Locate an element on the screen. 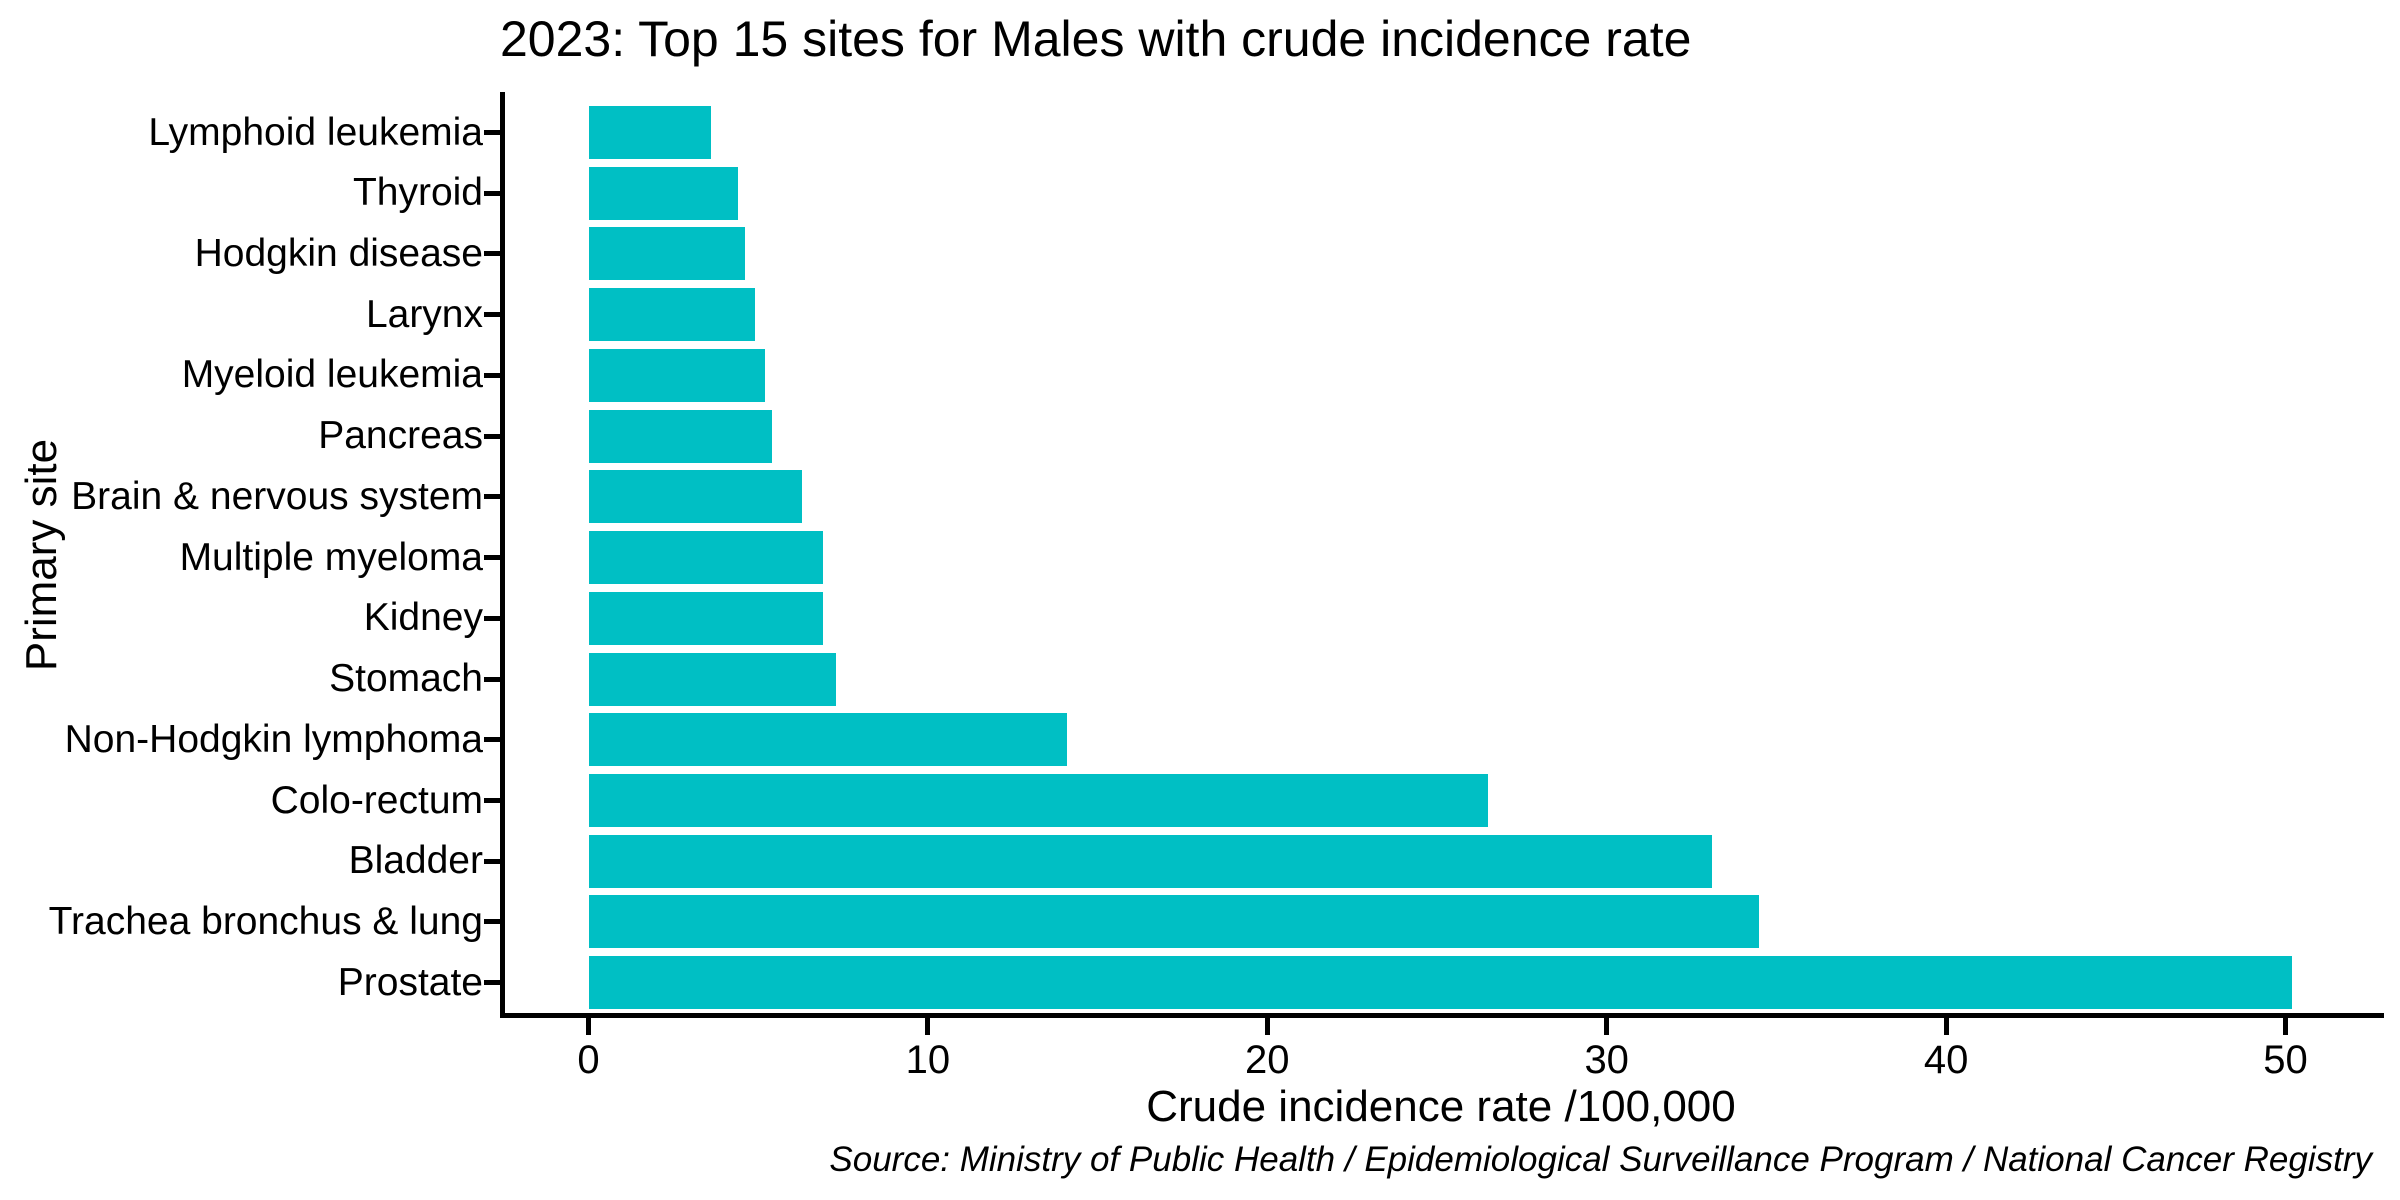  category-label-stomach: Stomach is located at coordinates (406, 679).